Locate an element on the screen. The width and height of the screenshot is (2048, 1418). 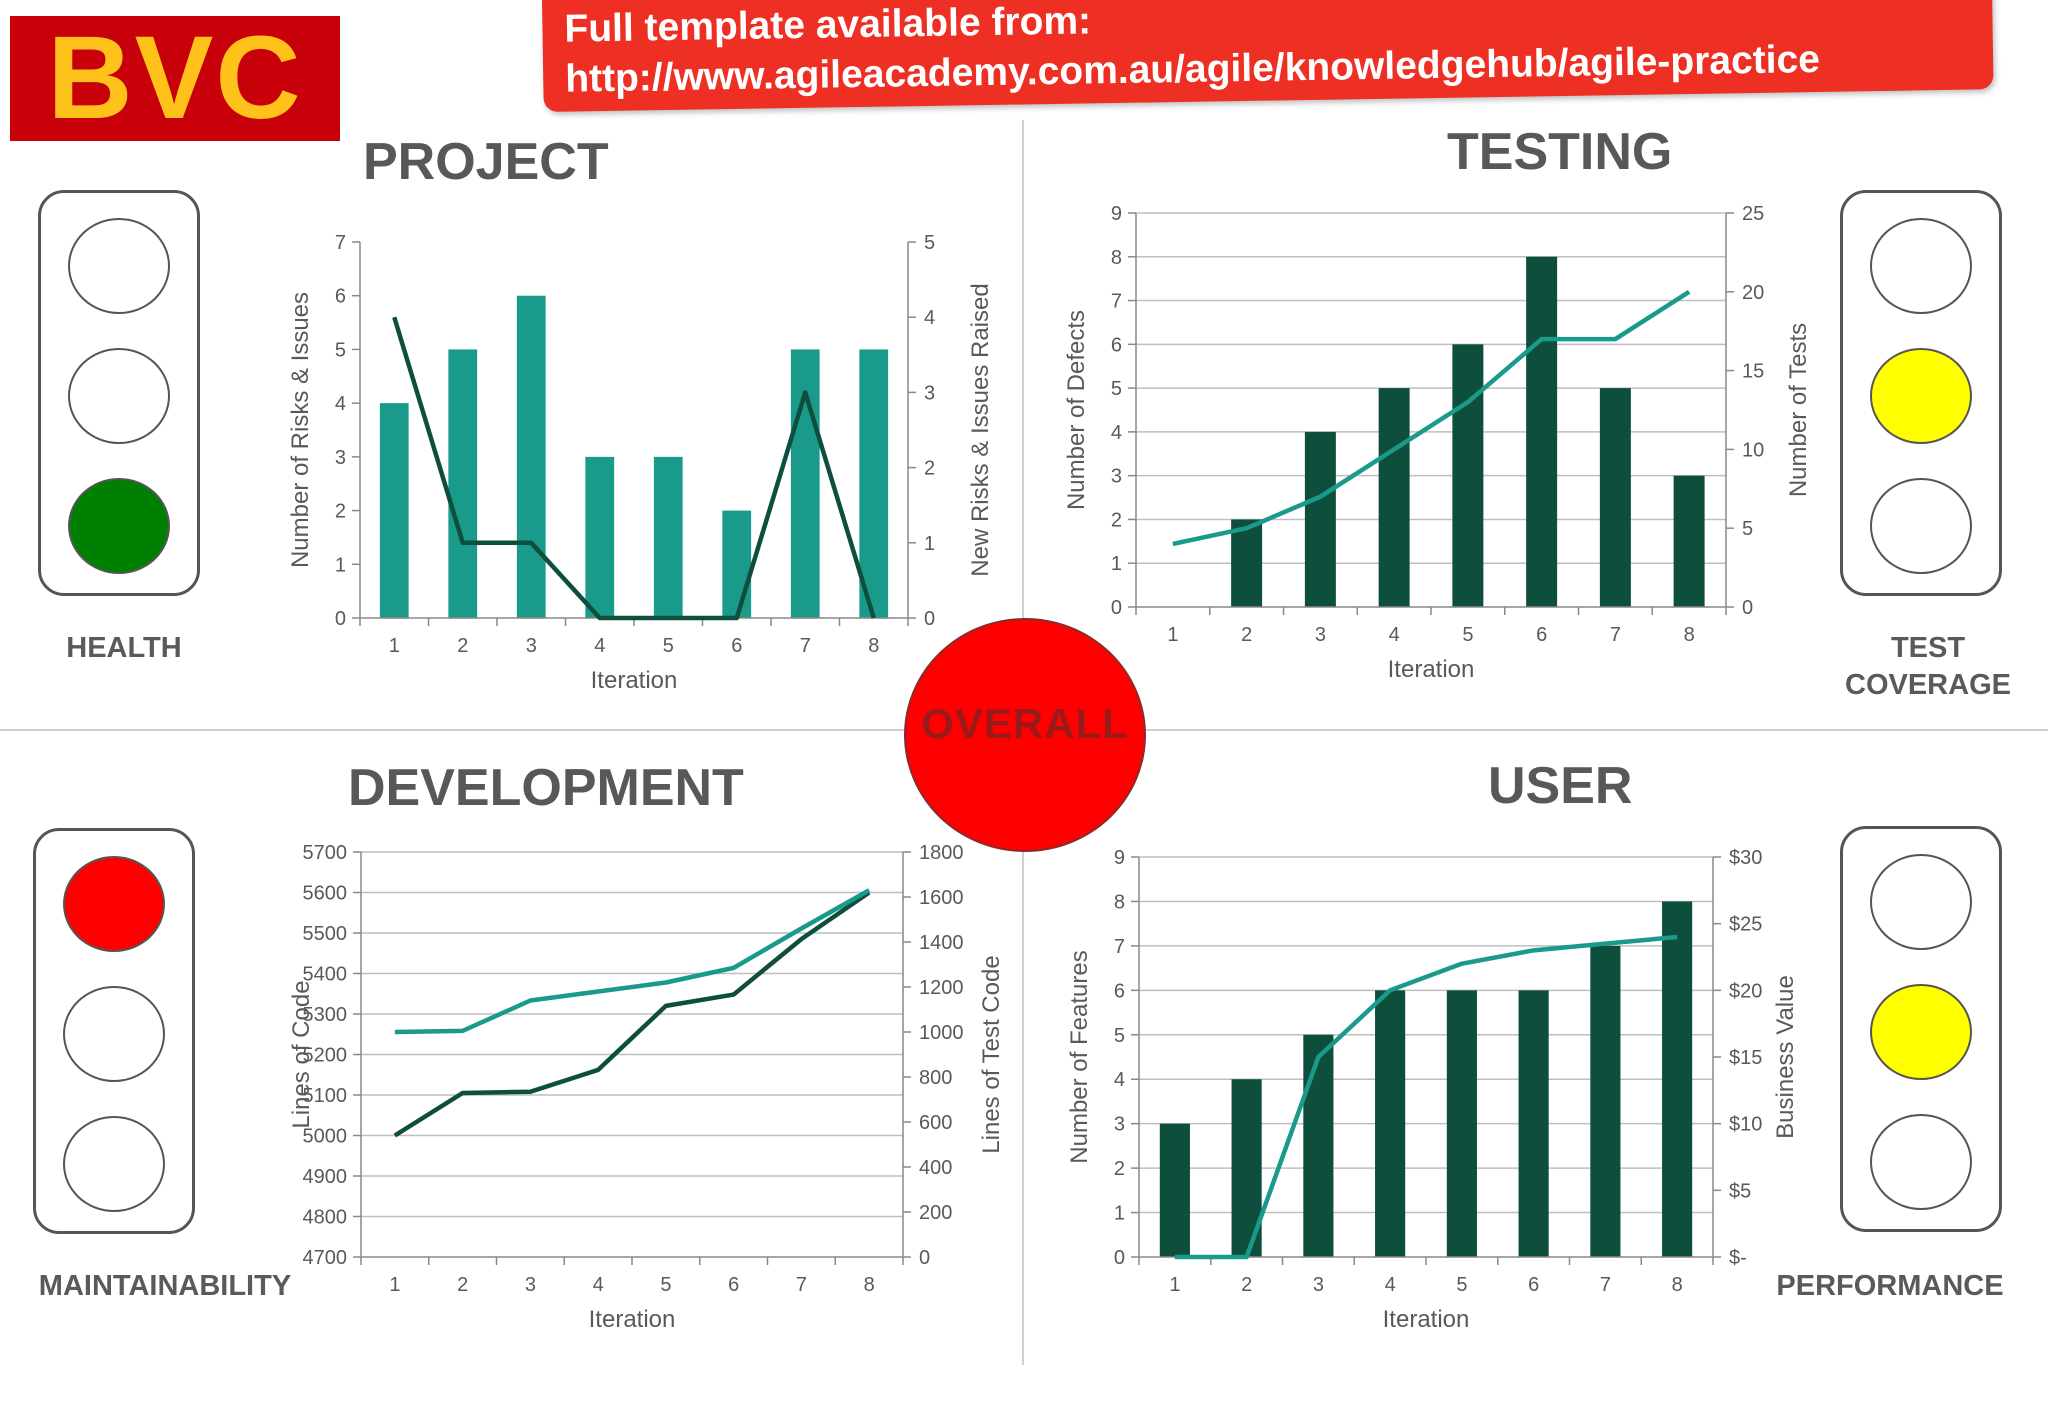
development-y-tick-label: 4700 is located at coordinates (325, 1258).